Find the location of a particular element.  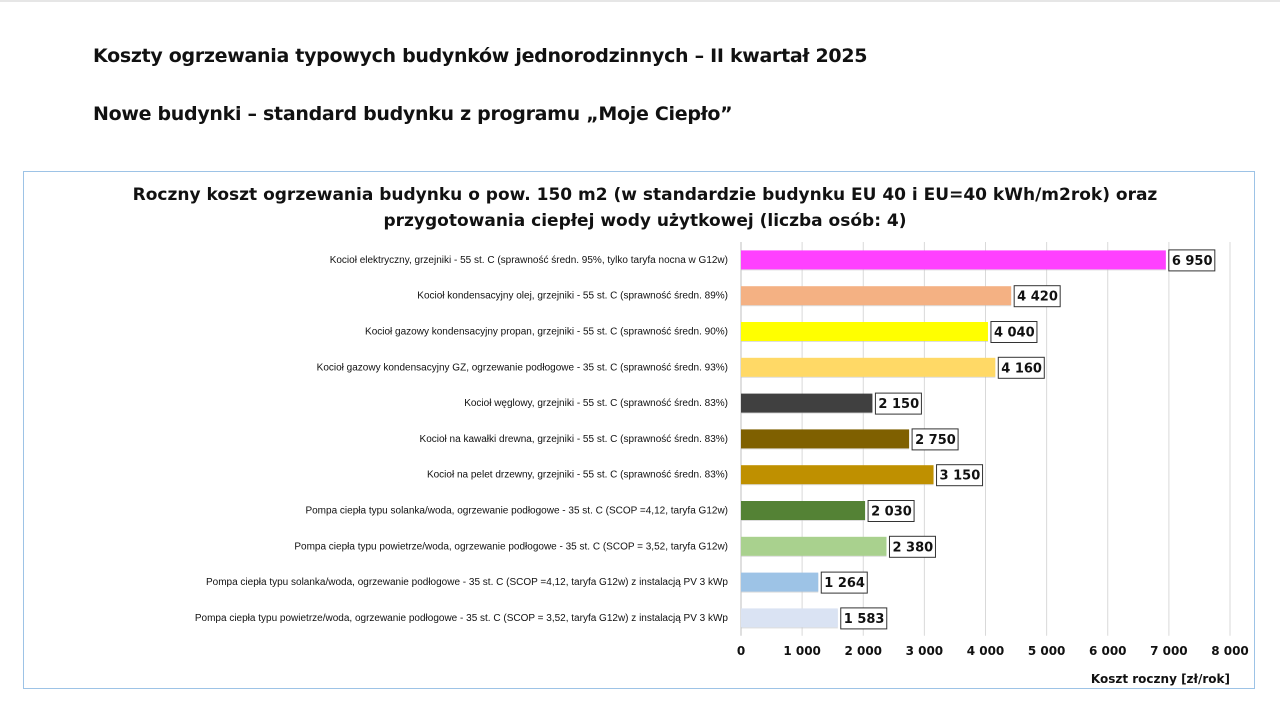

x-tick-label: 1 000 is located at coordinates (802, 651).